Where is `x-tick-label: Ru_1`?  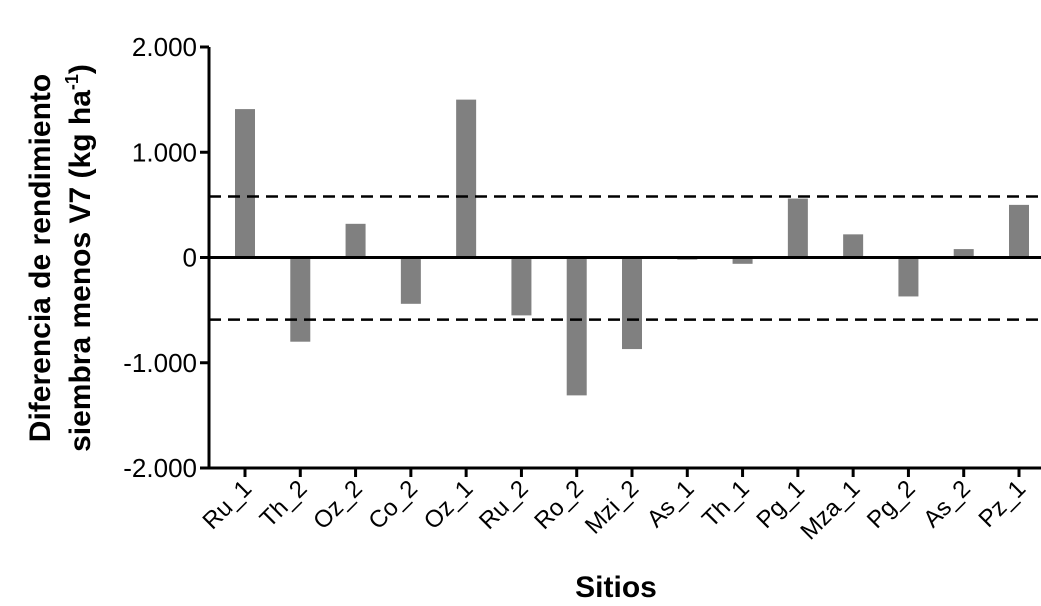 x-tick-label: Ru_1 is located at coordinates (228, 505).